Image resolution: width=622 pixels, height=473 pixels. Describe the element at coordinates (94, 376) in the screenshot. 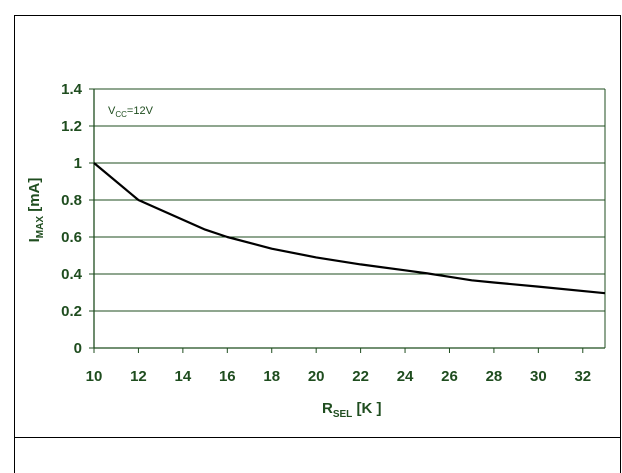

I see `x-tick-label: 10` at that location.